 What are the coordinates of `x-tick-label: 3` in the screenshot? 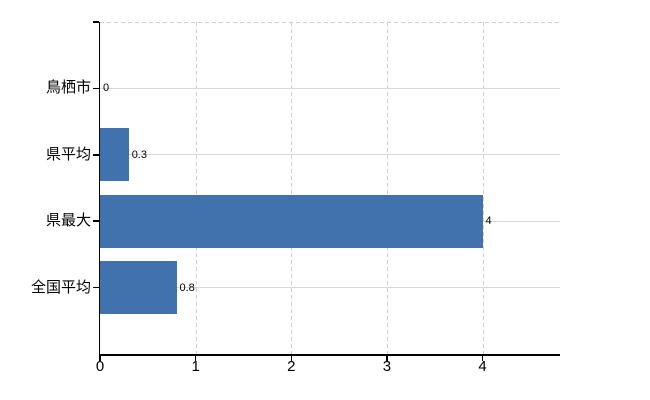 It's located at (387, 366).